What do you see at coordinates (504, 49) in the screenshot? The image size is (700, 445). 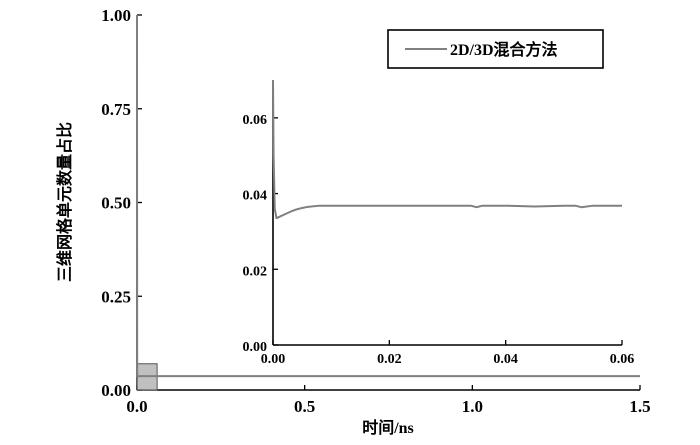 I see `legend-label: 2D/3D混合方法` at bounding box center [504, 49].